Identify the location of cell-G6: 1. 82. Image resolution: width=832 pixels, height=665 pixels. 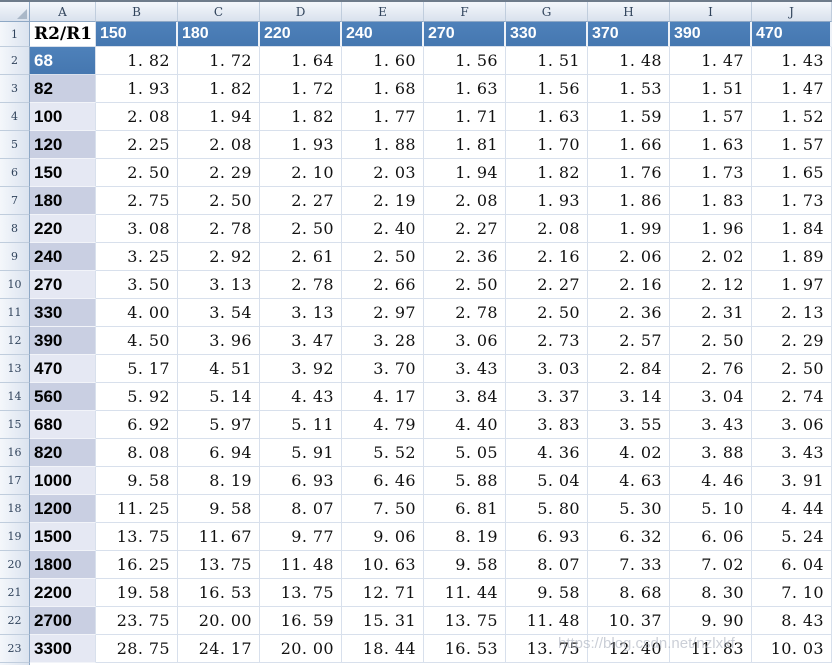
(547, 173).